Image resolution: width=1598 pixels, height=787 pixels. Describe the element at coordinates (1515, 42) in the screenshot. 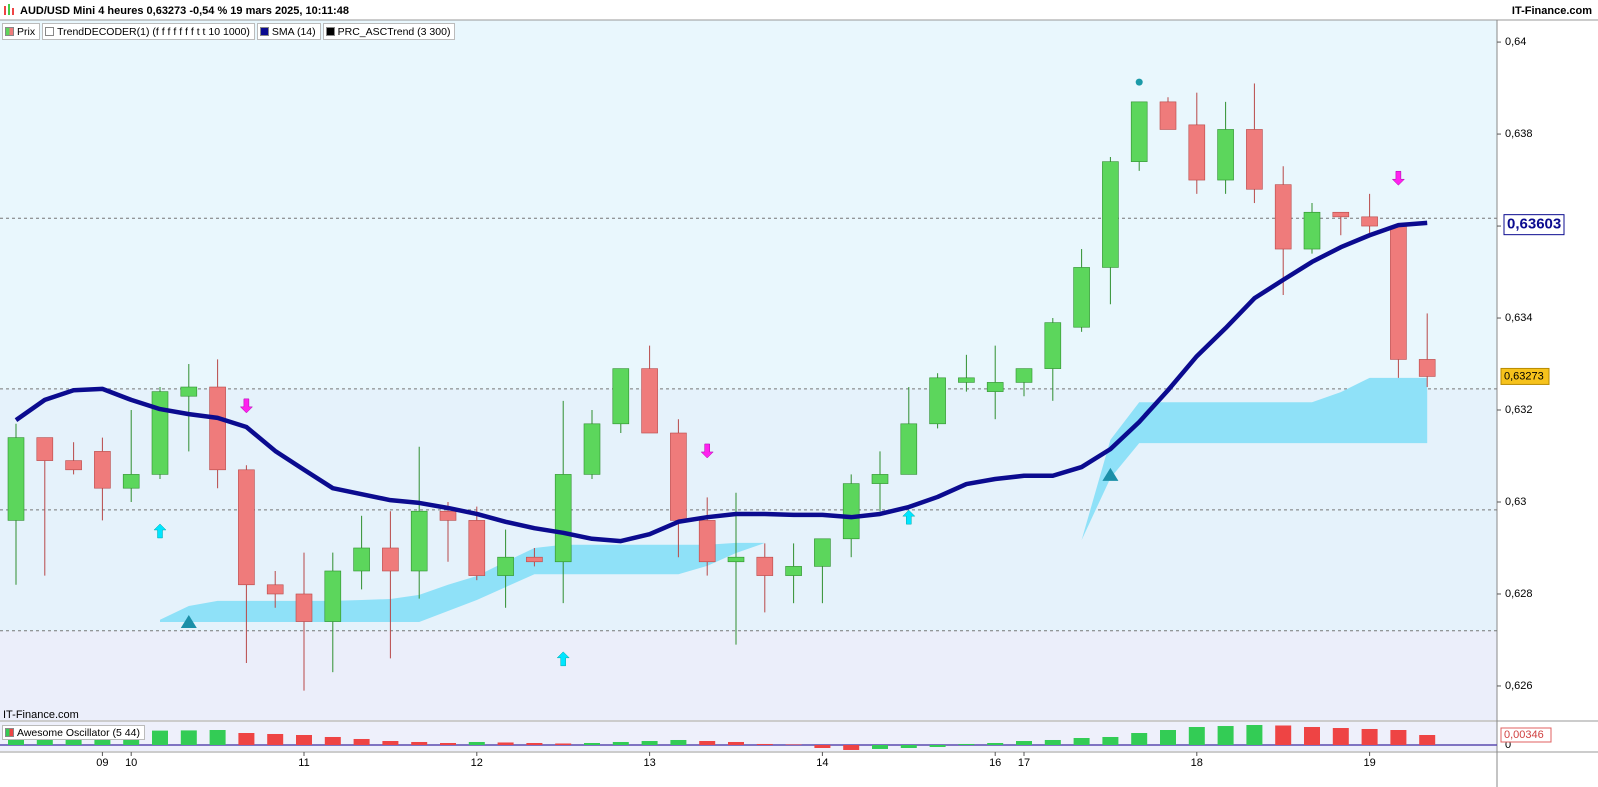

I see `y-tick-label: 0,64` at that location.